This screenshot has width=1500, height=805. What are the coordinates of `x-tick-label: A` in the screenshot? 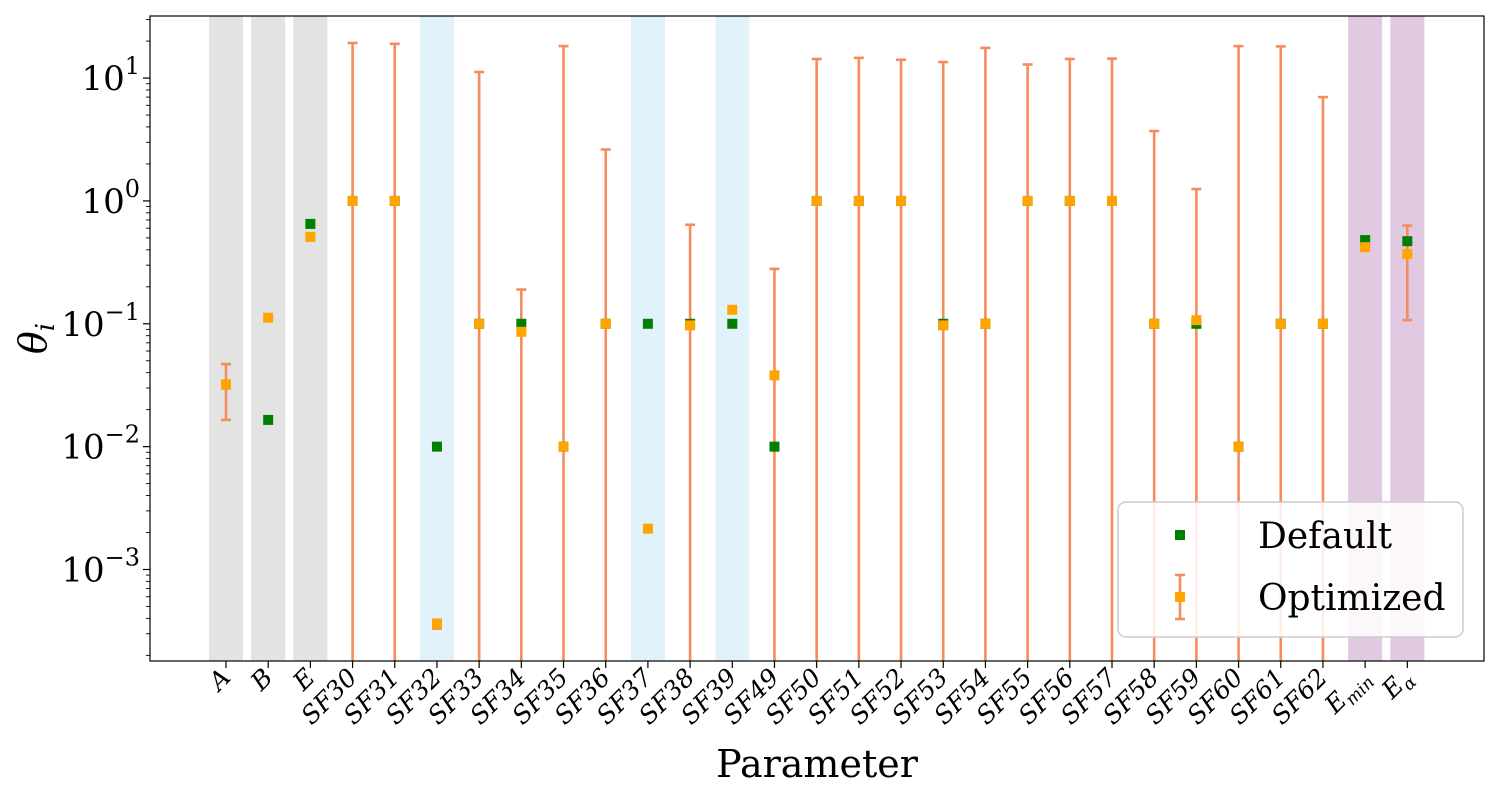 It's located at (219, 680).